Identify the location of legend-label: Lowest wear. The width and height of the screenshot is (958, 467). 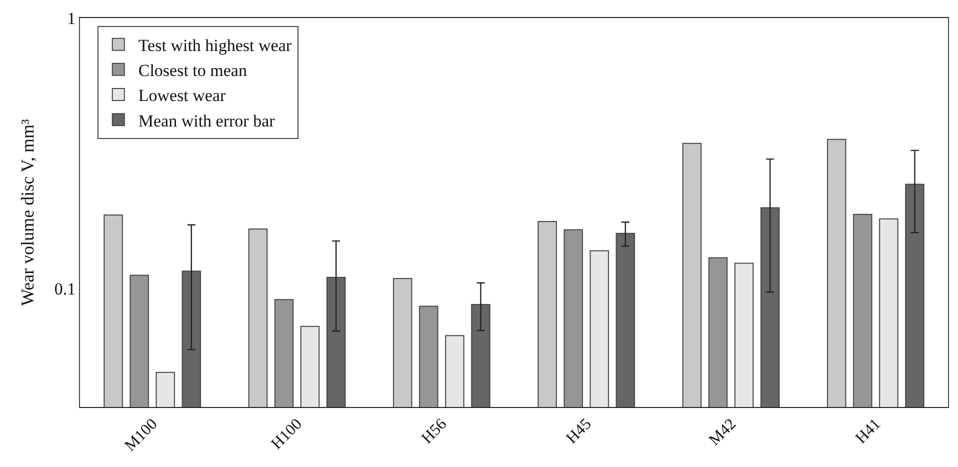
(182, 96).